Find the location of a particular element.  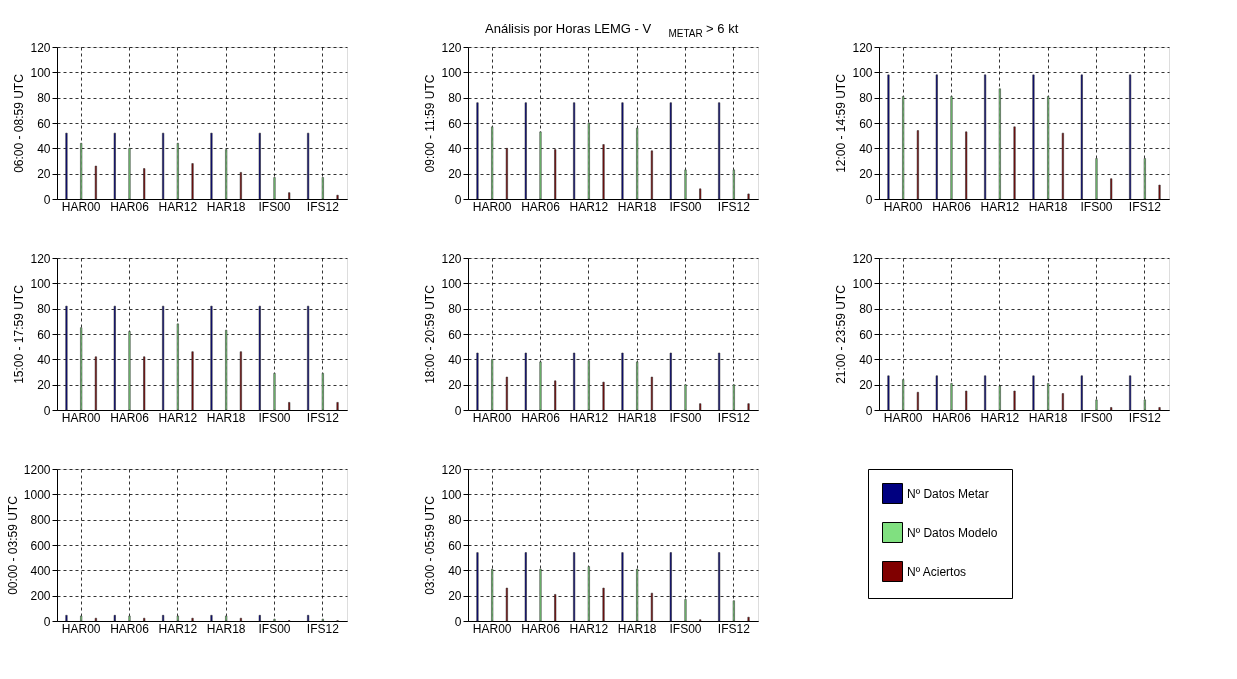

y-axis-title: 00:00 - 03:59 UTC is located at coordinates (12, 545).